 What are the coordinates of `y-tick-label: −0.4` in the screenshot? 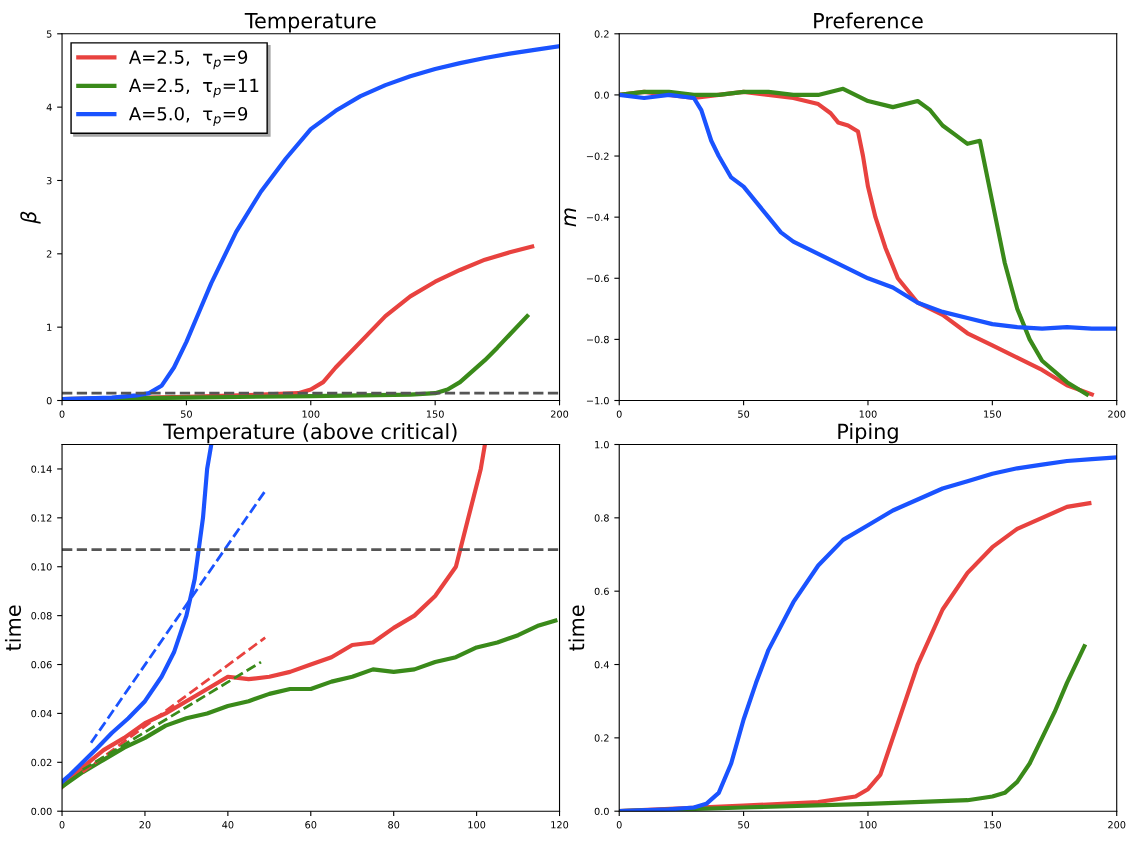 It's located at (597, 217).